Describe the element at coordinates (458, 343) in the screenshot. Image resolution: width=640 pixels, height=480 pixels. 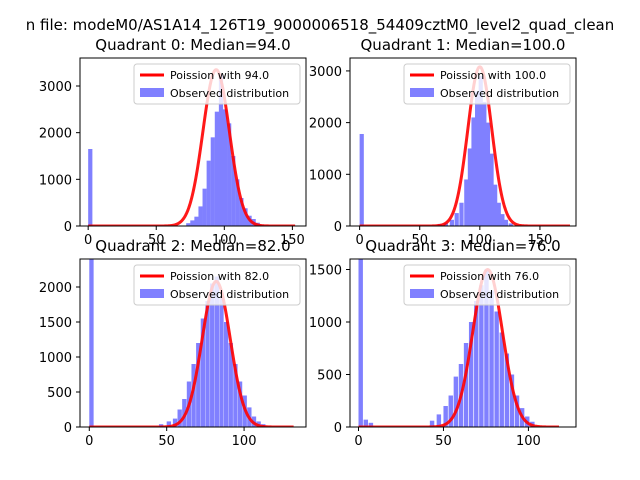
I see `quadrant-3-plot-area` at that location.